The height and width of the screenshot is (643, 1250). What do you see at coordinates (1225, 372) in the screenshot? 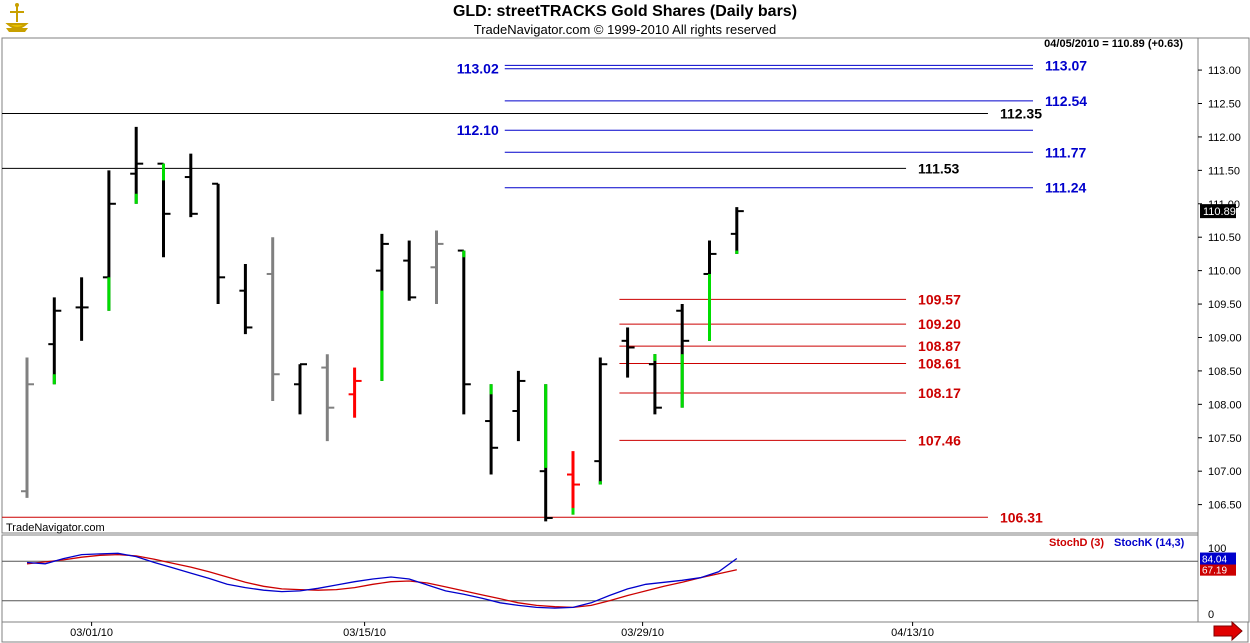
I see `y-tick-label: 108.50` at bounding box center [1225, 372].